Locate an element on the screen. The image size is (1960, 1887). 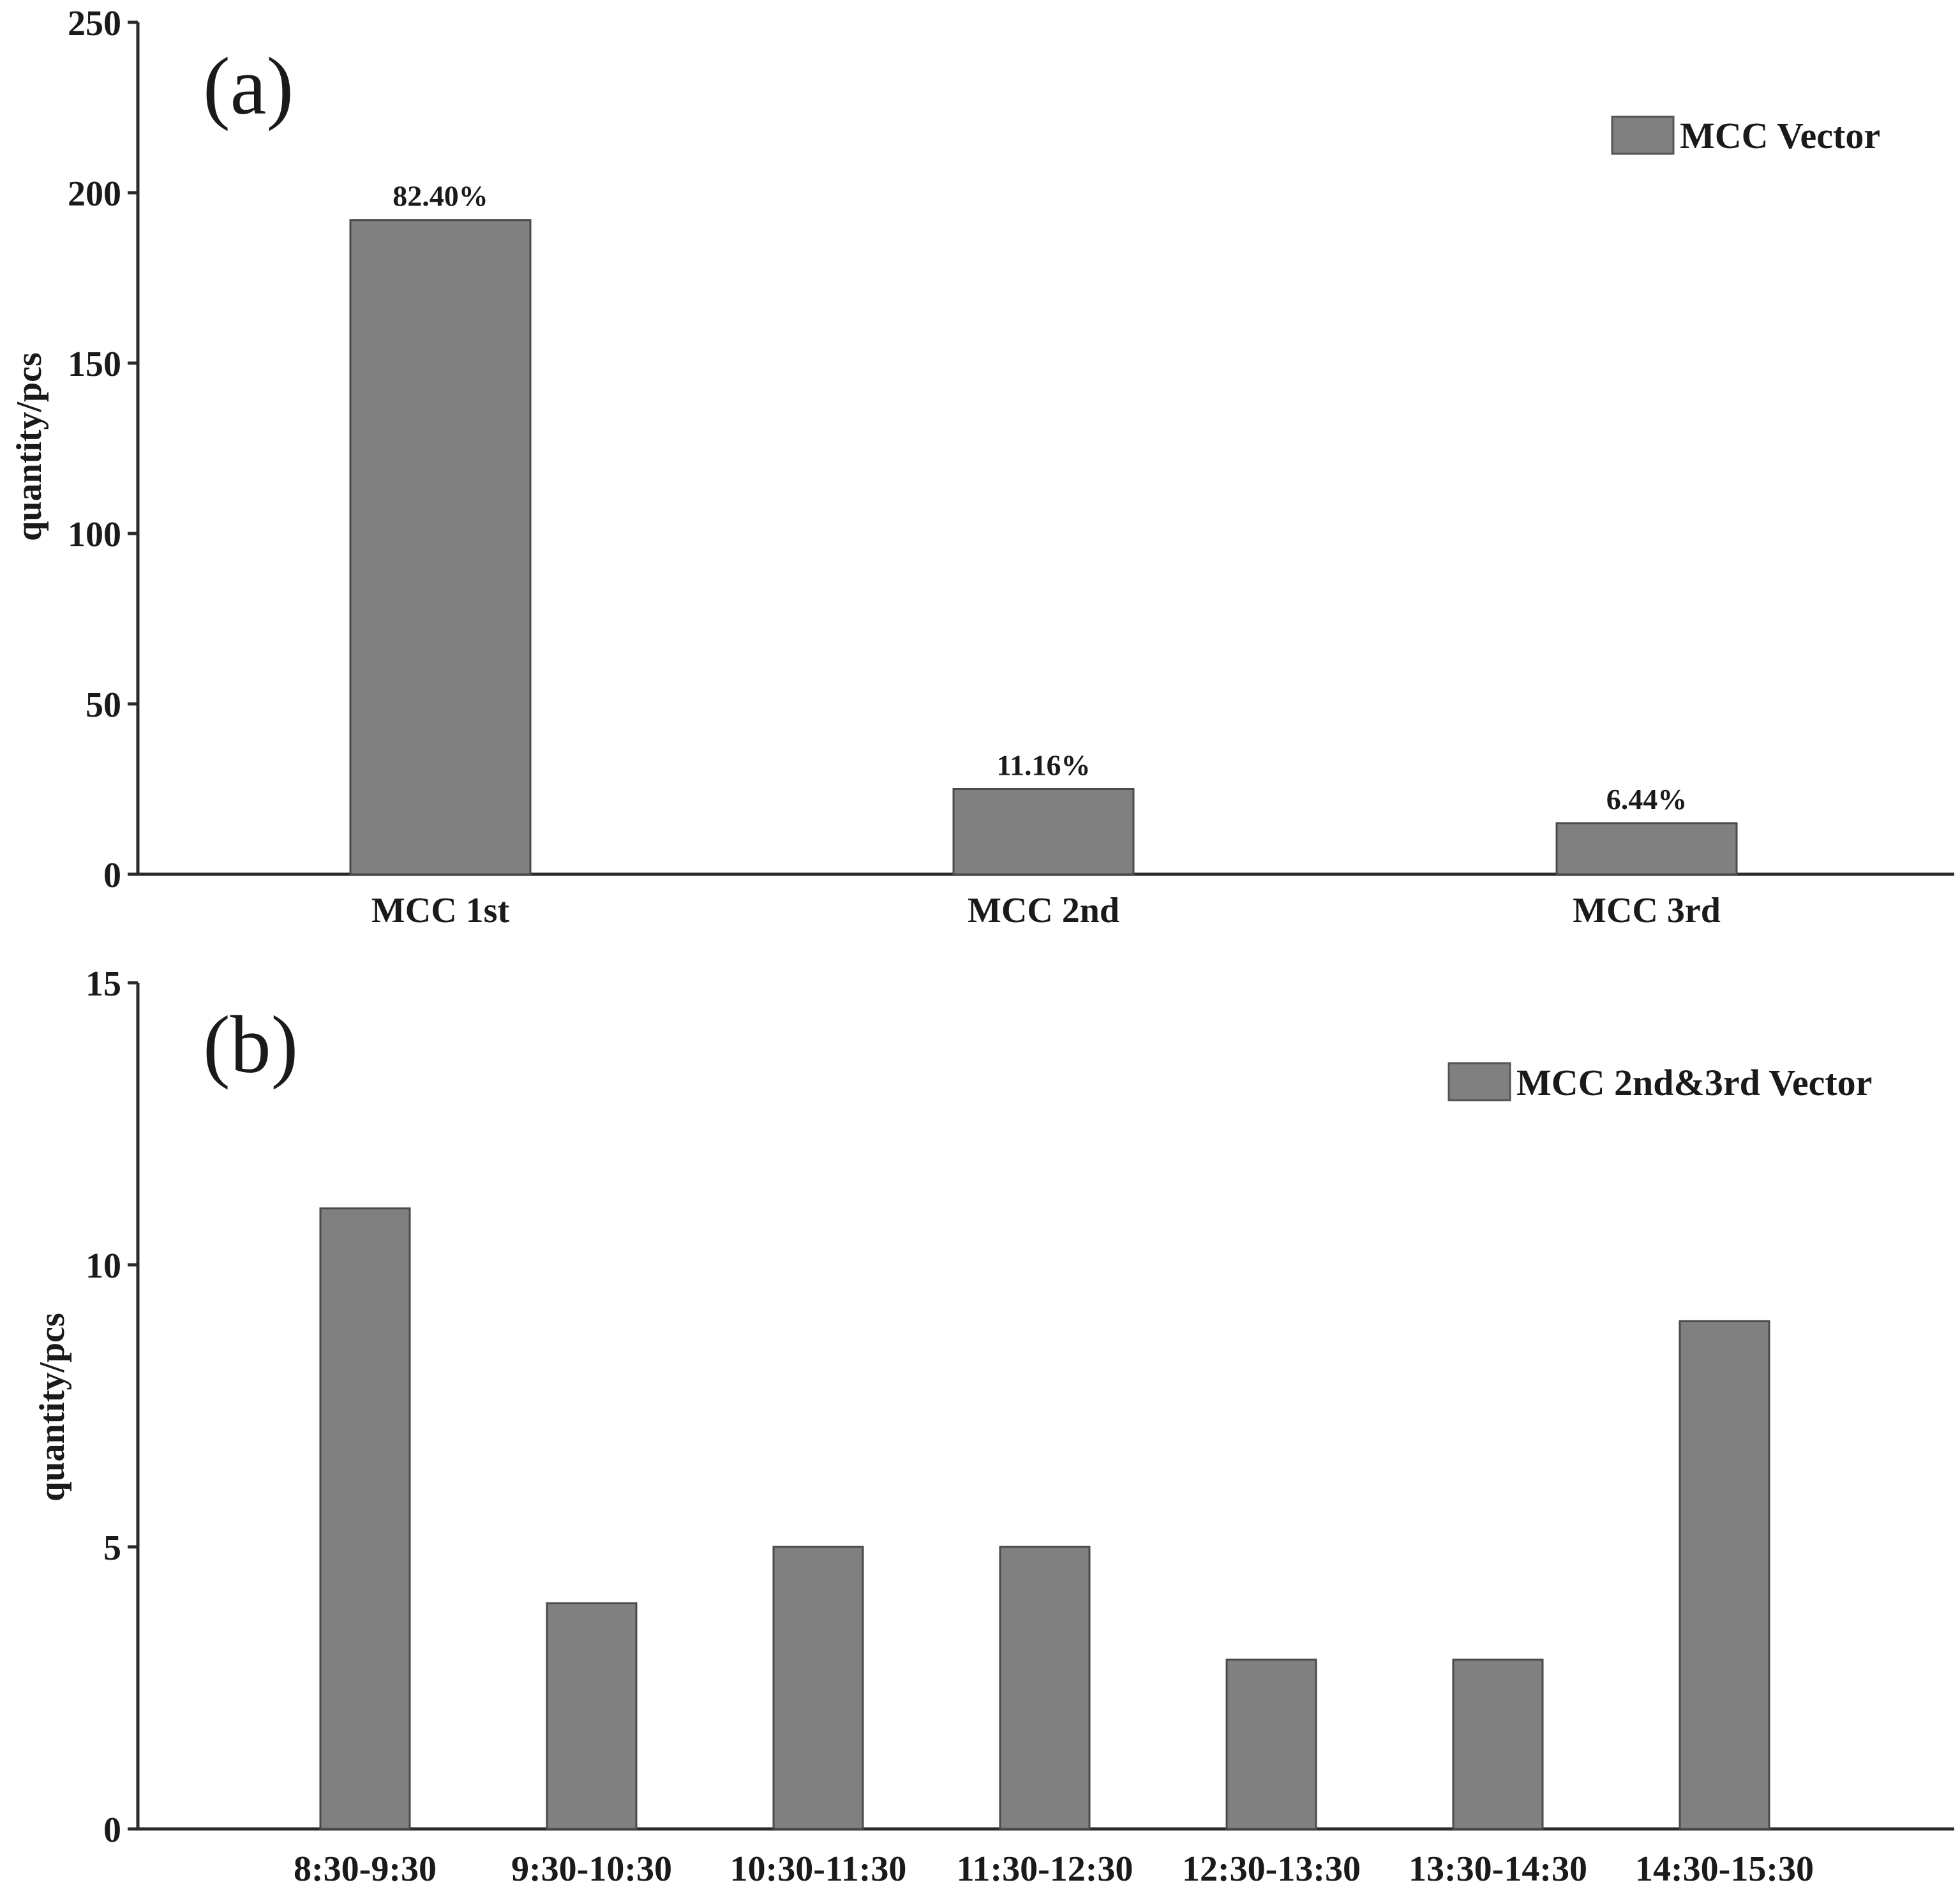
panel-a-y-tick-label: 50 is located at coordinates (104, 705).